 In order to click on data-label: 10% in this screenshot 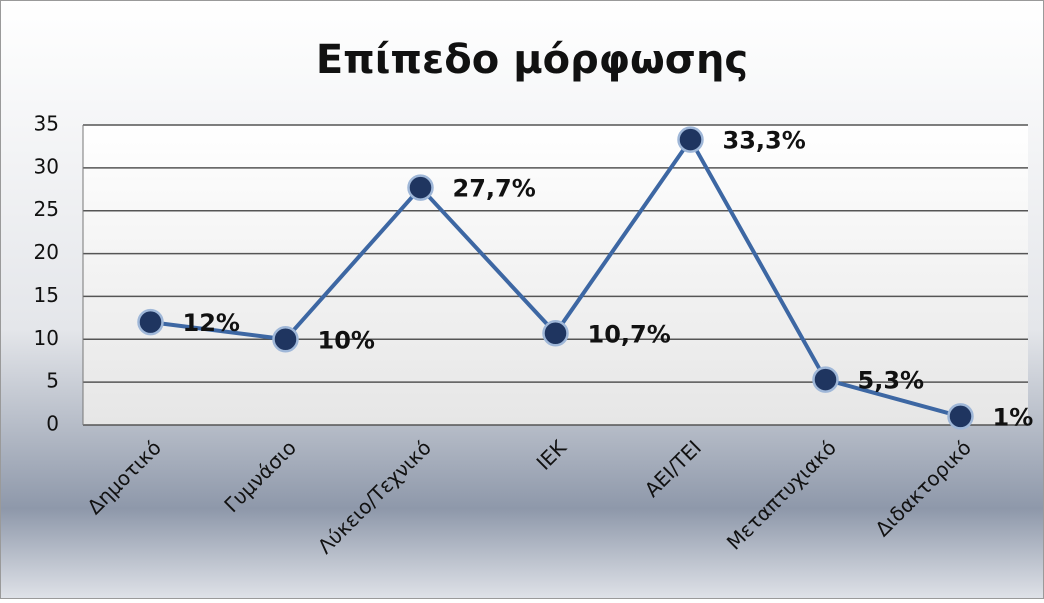, I will do `click(346, 340)`.